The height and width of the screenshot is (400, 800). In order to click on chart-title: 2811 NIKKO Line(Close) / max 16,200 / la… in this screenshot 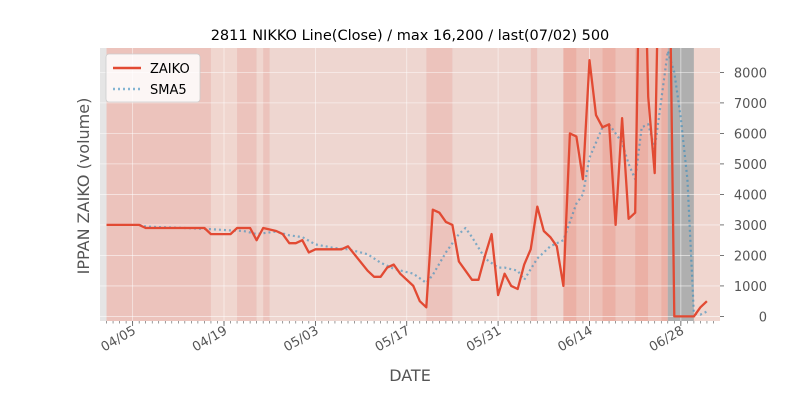, I will do `click(410, 36)`.